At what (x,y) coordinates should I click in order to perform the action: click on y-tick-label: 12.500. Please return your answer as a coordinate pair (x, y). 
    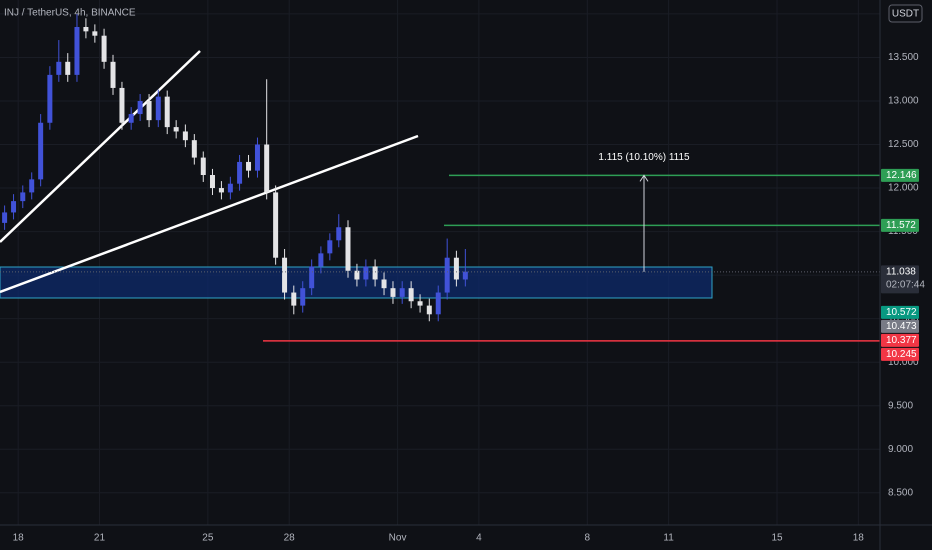
    Looking at the image, I should click on (903, 144).